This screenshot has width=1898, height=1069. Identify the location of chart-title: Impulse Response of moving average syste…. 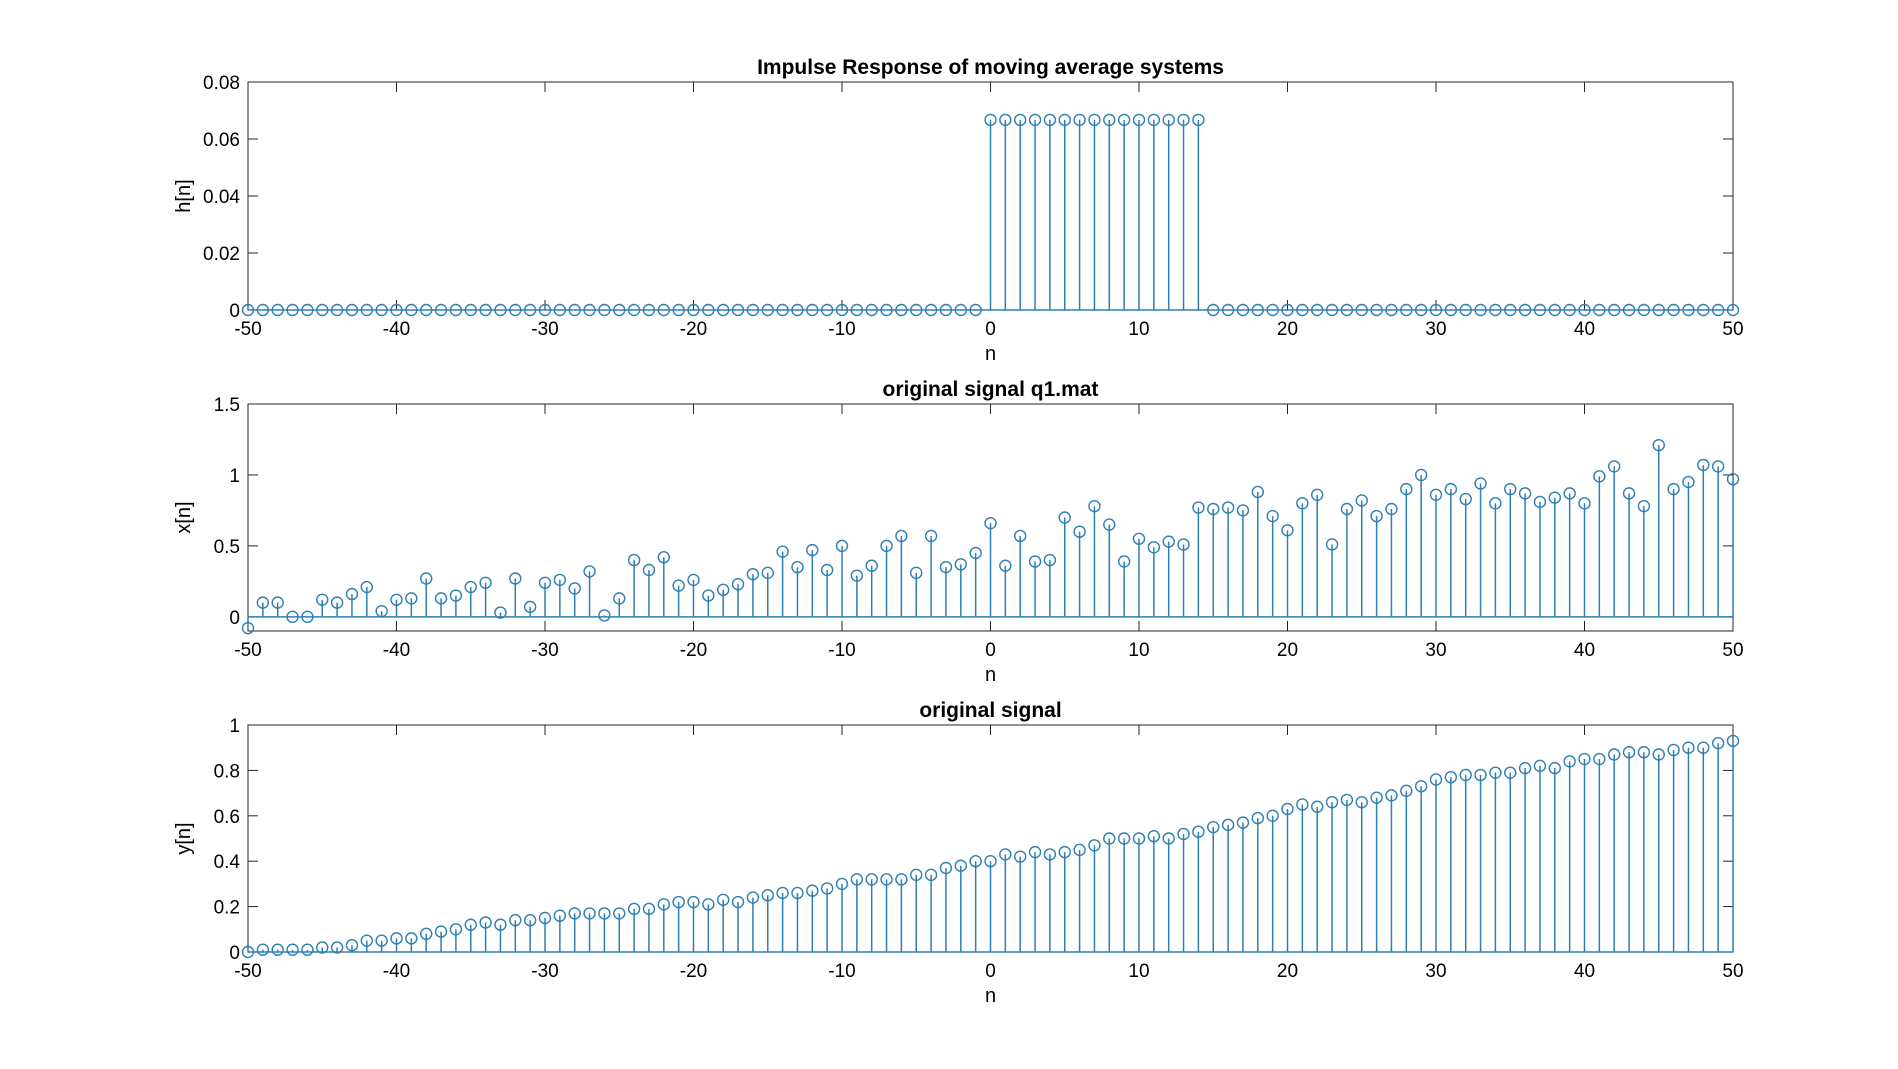
(990, 67).